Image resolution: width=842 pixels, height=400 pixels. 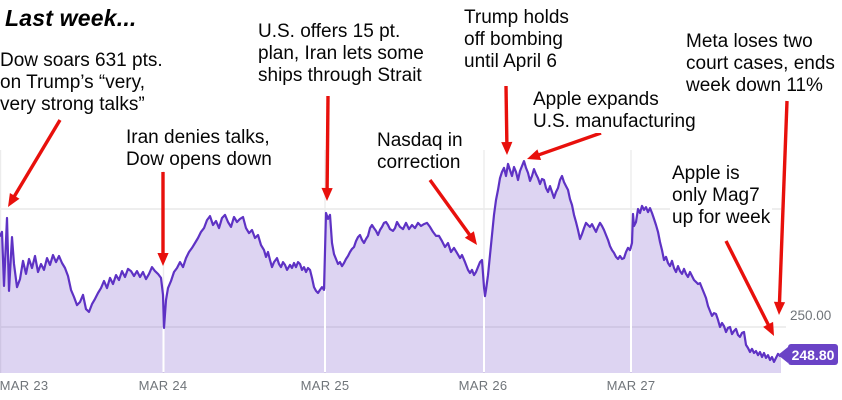 What do you see at coordinates (506, 115) in the screenshot?
I see `arrow-line-trump-holds` at bounding box center [506, 115].